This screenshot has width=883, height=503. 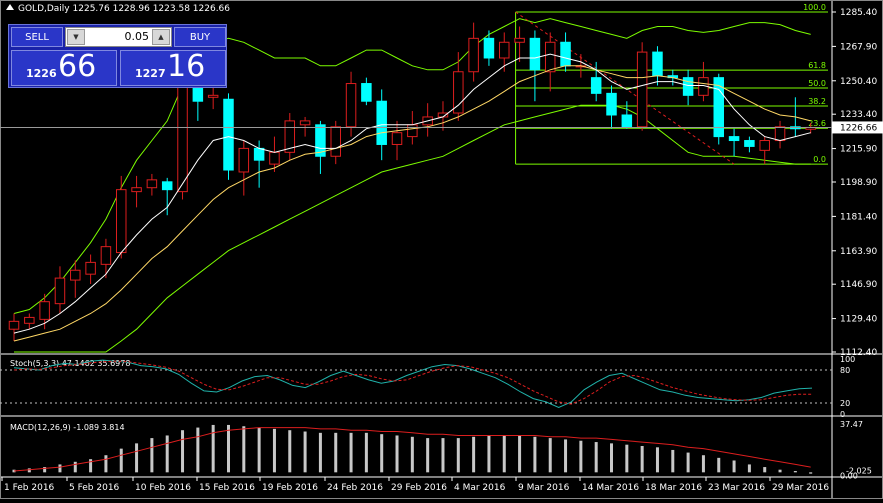 What do you see at coordinates (29, 488) in the screenshot?
I see `time-tick-label: 1 Feb 2016` at bounding box center [29, 488].